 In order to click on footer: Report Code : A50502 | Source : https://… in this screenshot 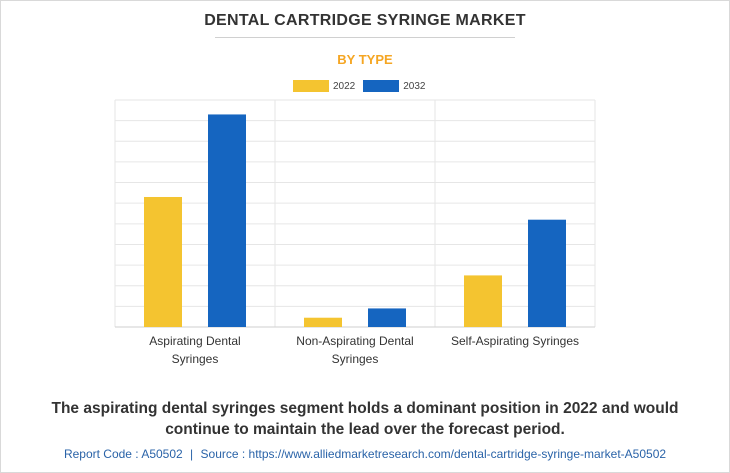, I will do `click(365, 454)`.